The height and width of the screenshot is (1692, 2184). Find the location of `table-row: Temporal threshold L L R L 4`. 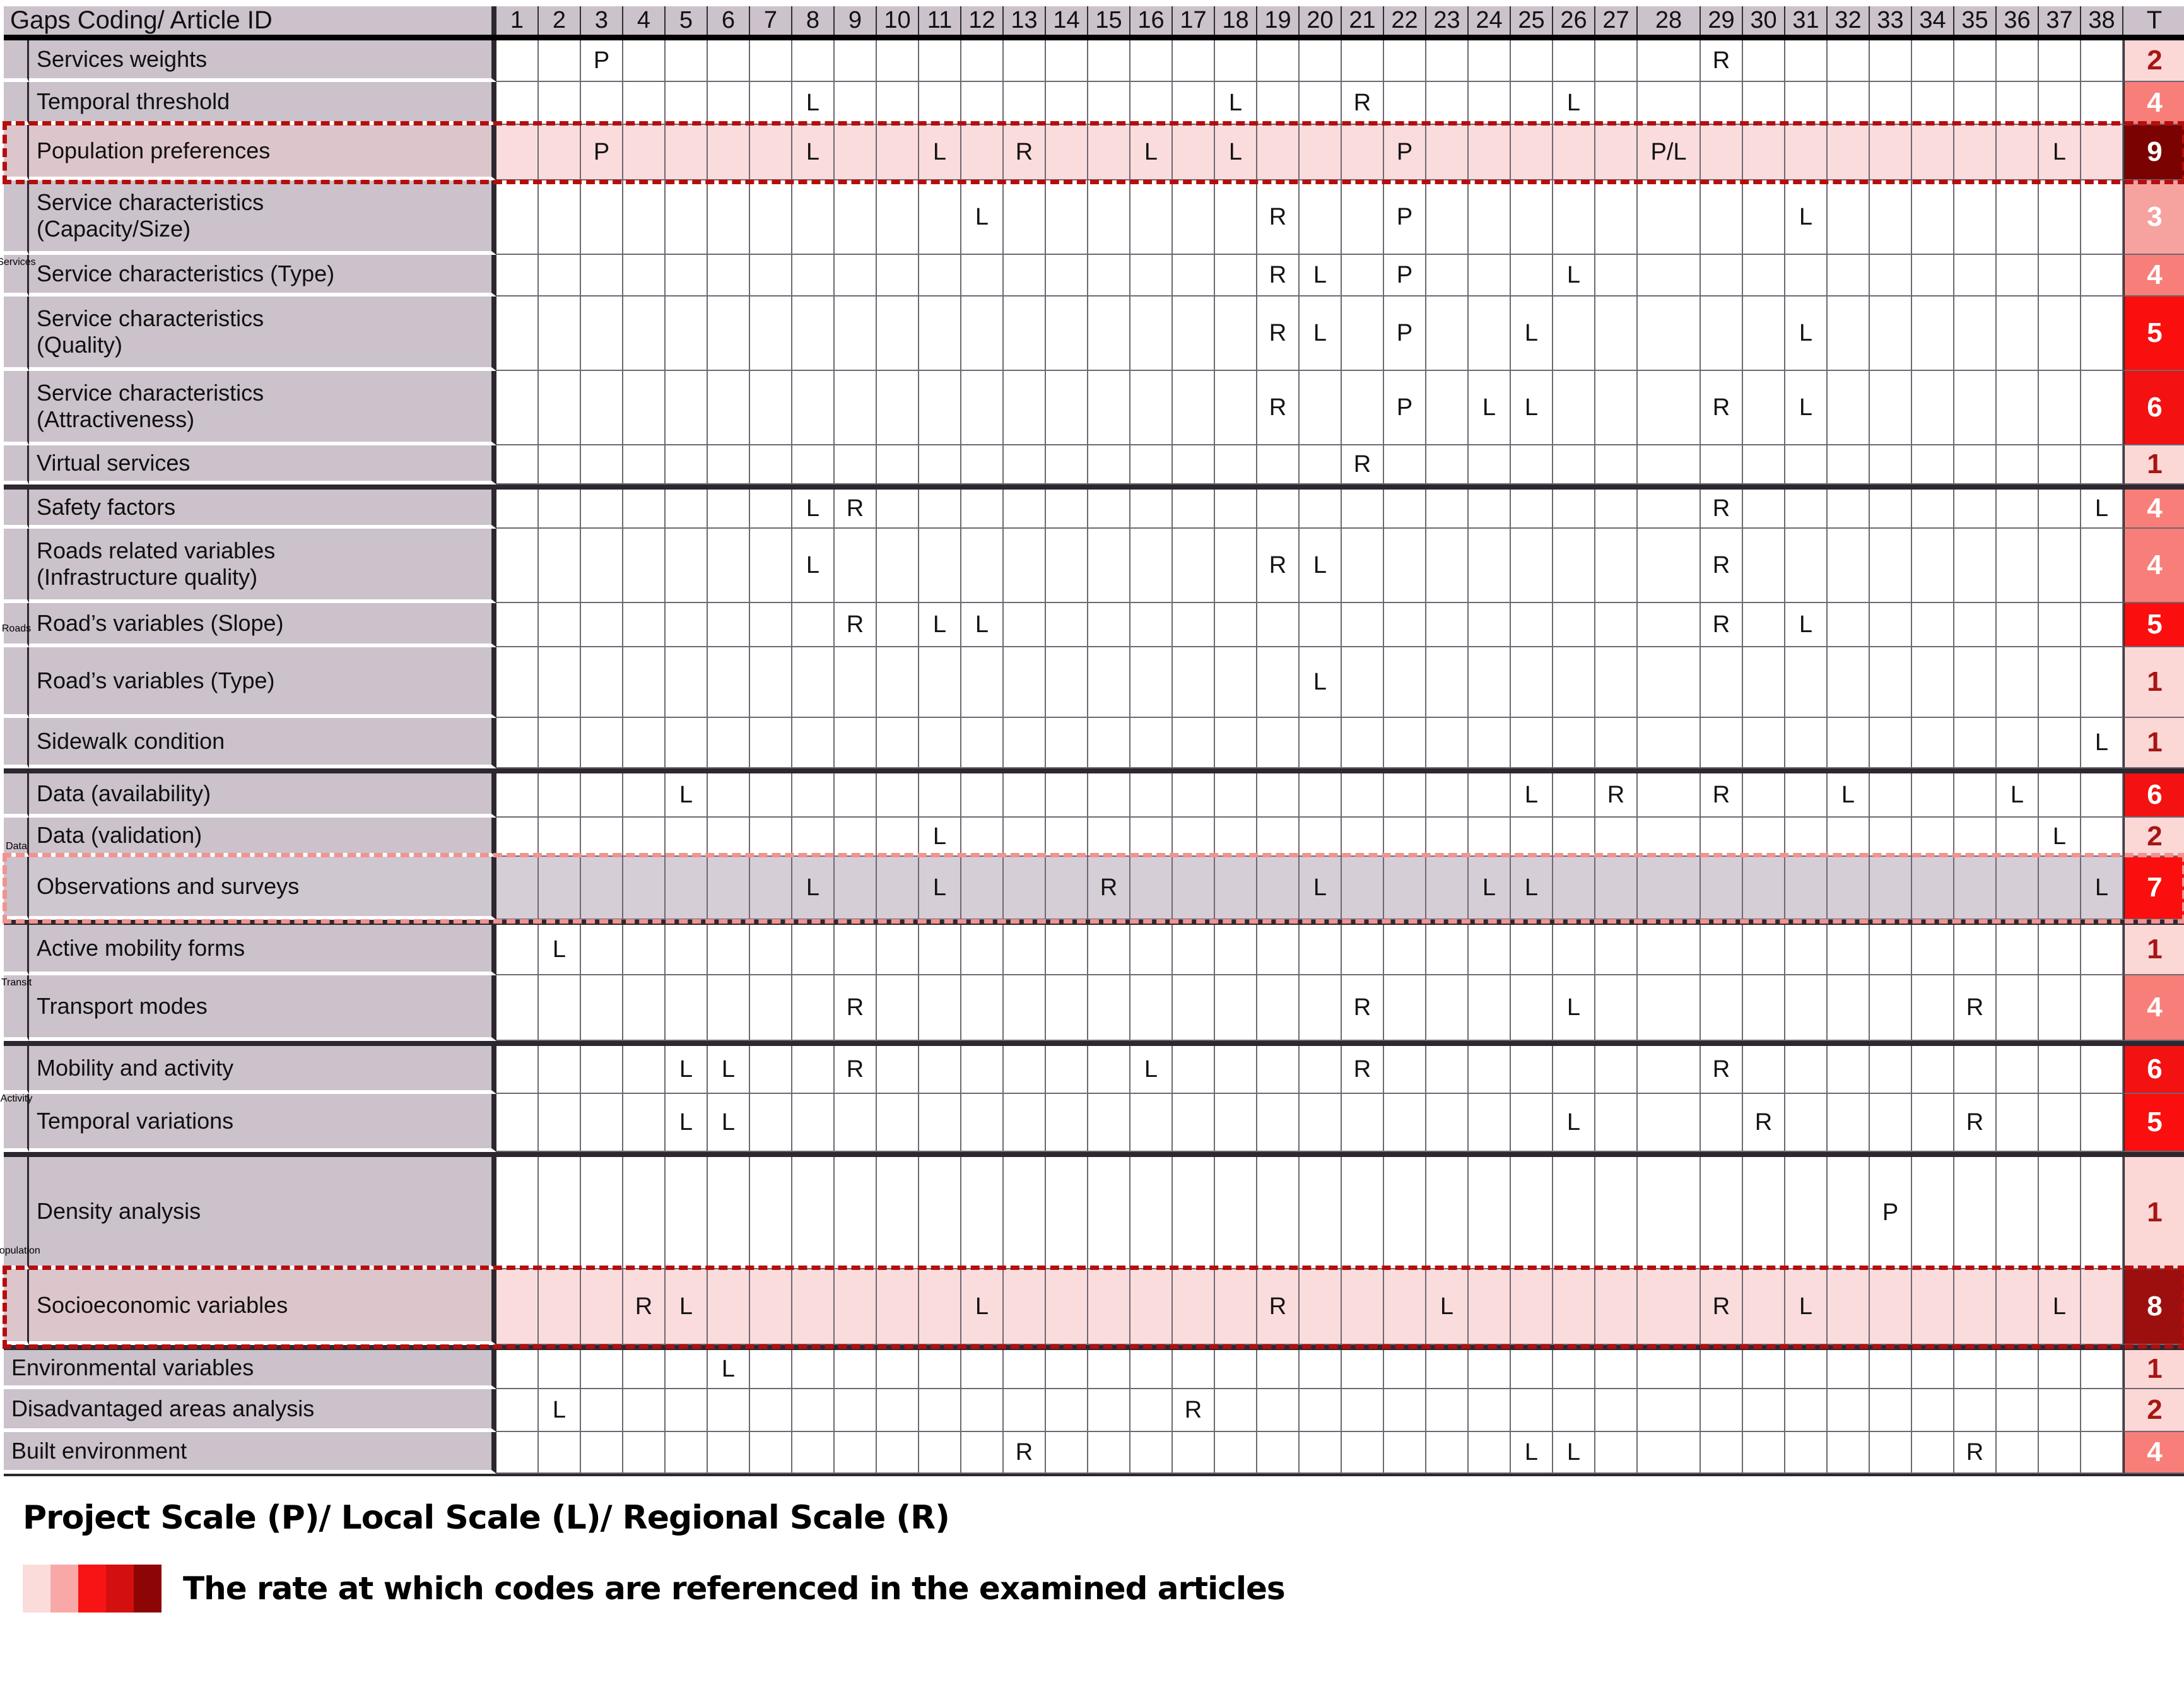

table-row: Temporal threshold L L R L 4 is located at coordinates (1094, 103).